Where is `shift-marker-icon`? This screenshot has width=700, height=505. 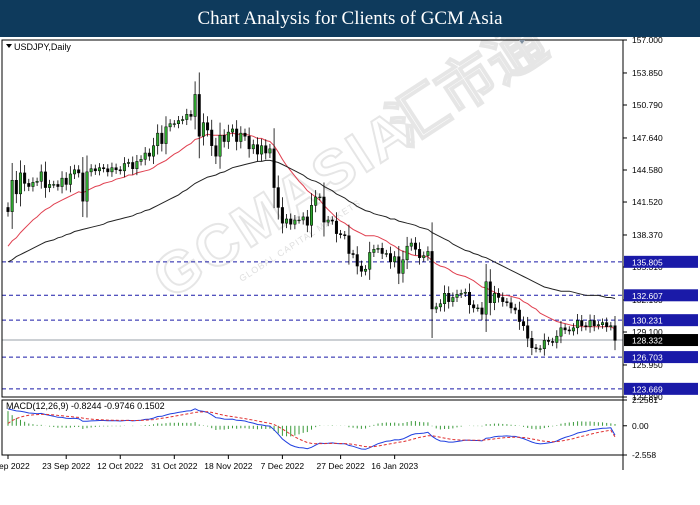
shift-marker-icon is located at coordinates (522, 42).